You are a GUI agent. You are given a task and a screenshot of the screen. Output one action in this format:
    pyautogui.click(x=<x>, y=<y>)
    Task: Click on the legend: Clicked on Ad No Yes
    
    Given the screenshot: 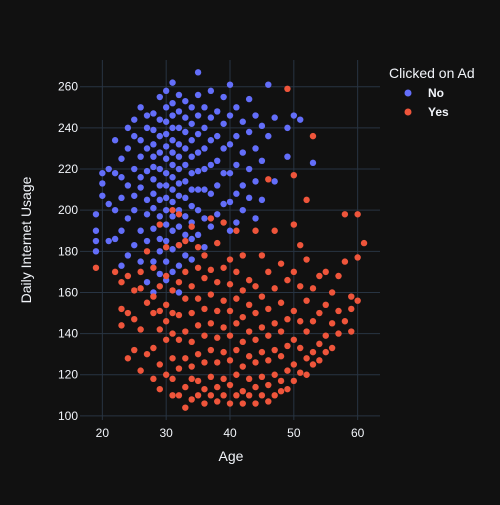 What is the action you would take?
    pyautogui.click(x=432, y=92)
    